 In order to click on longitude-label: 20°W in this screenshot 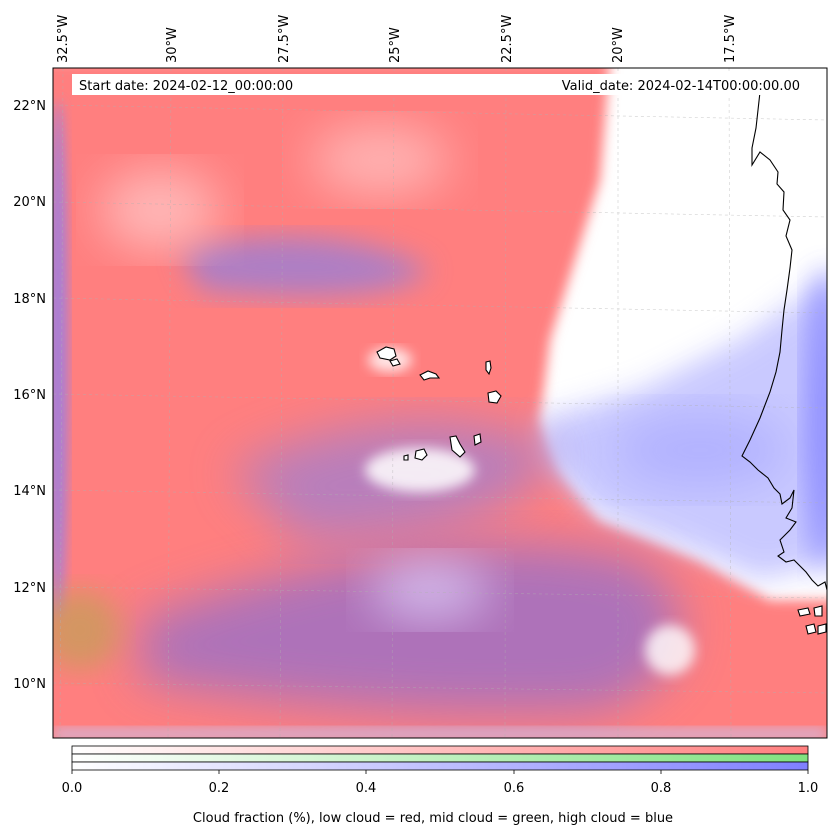, I will do `click(618, 45)`.